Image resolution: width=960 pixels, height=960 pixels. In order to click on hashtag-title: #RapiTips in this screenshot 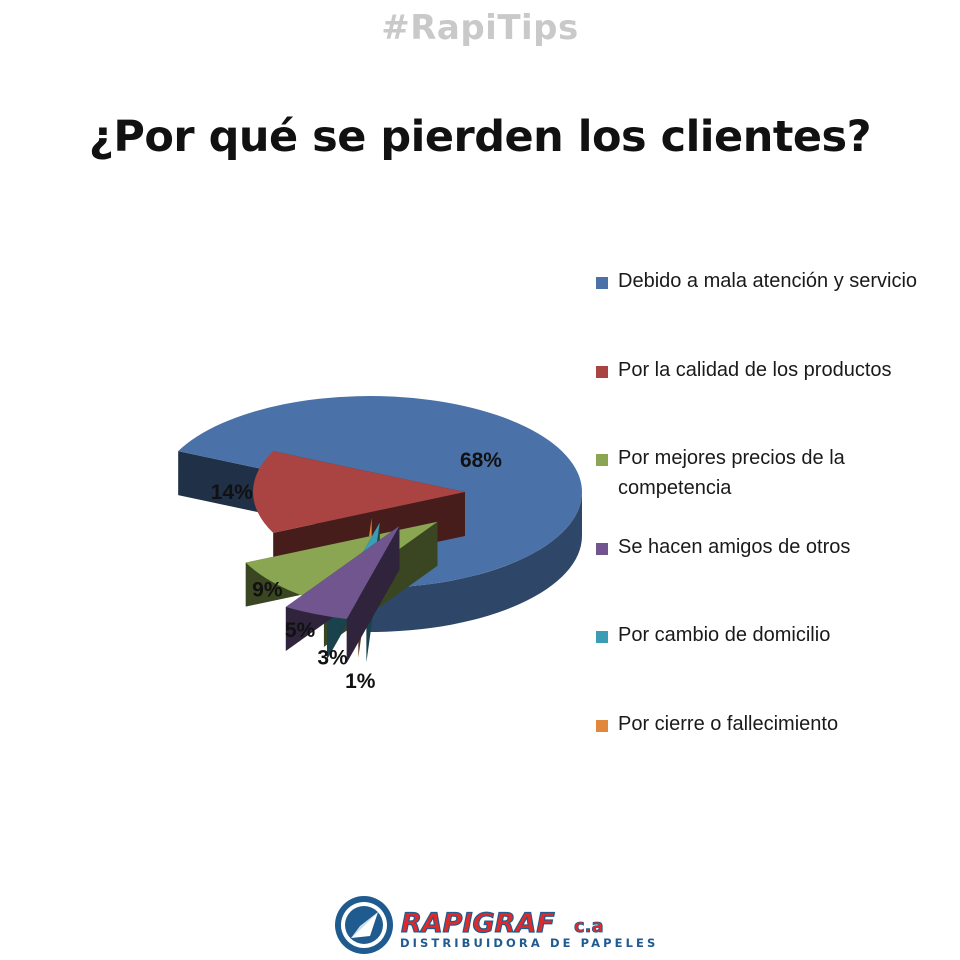, I will do `click(480, 28)`.